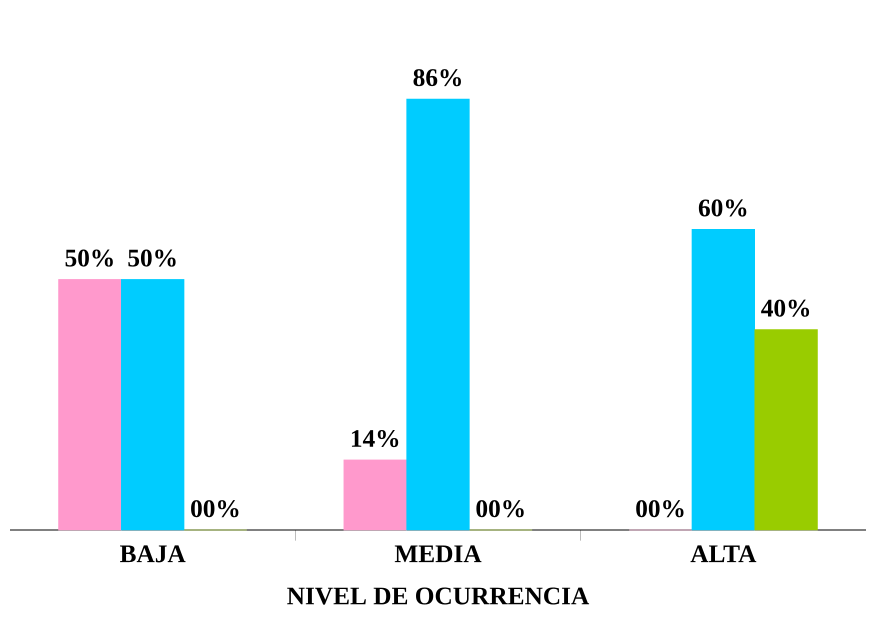 This screenshot has width=877, height=628. I want to click on data-label: 60%, so click(722, 208).